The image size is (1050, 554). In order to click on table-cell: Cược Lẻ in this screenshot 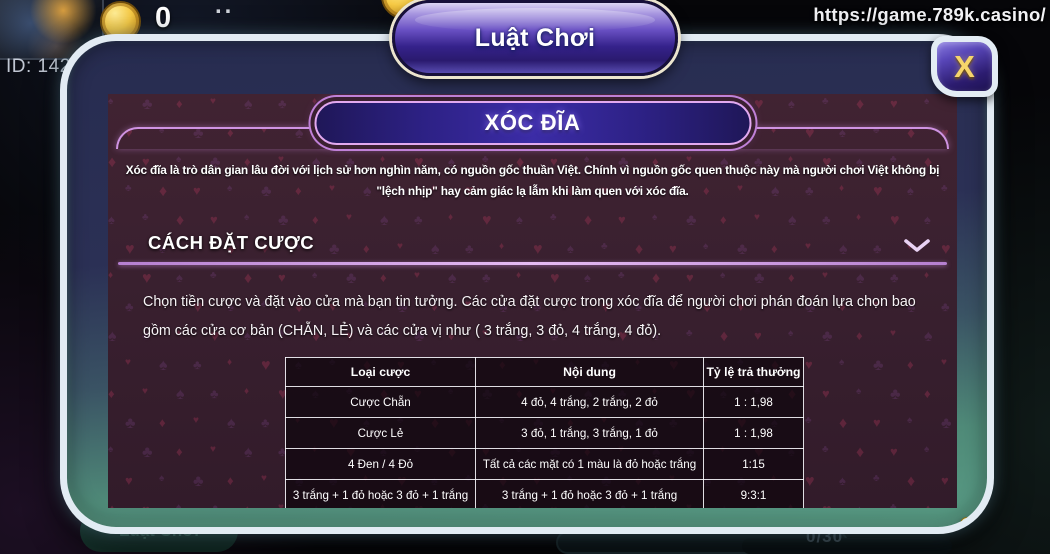, I will do `click(380, 433)`.